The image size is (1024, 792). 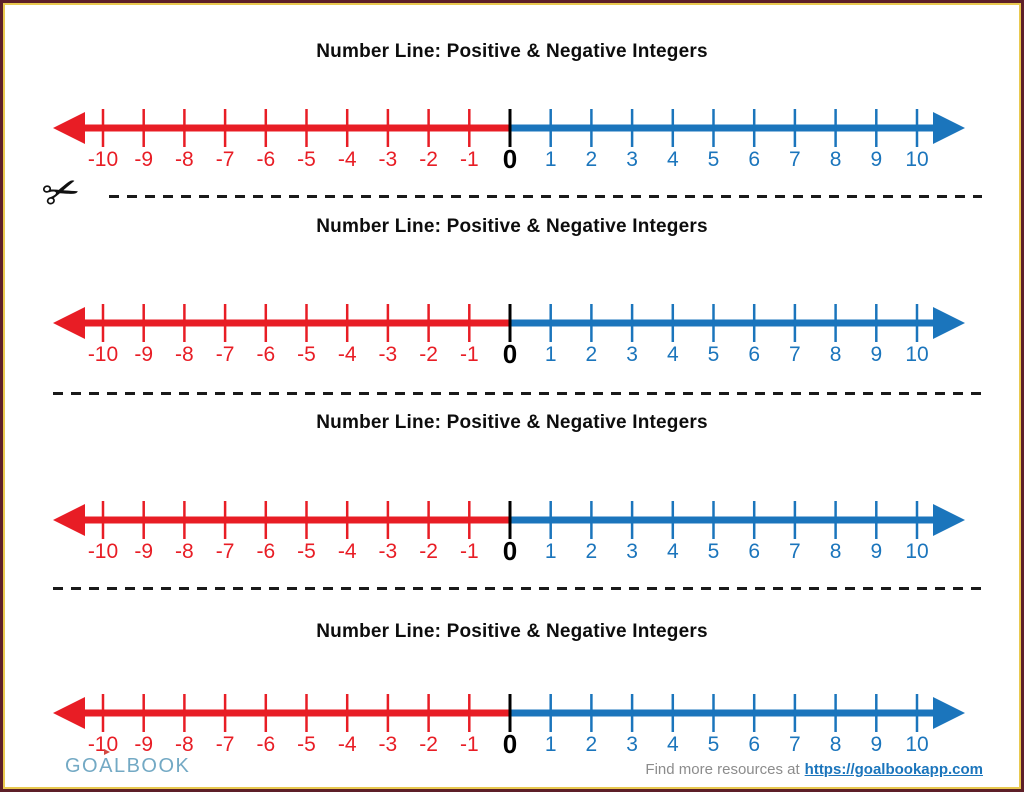 I want to click on logo-text-lbook: LBOOK, so click(x=152, y=766).